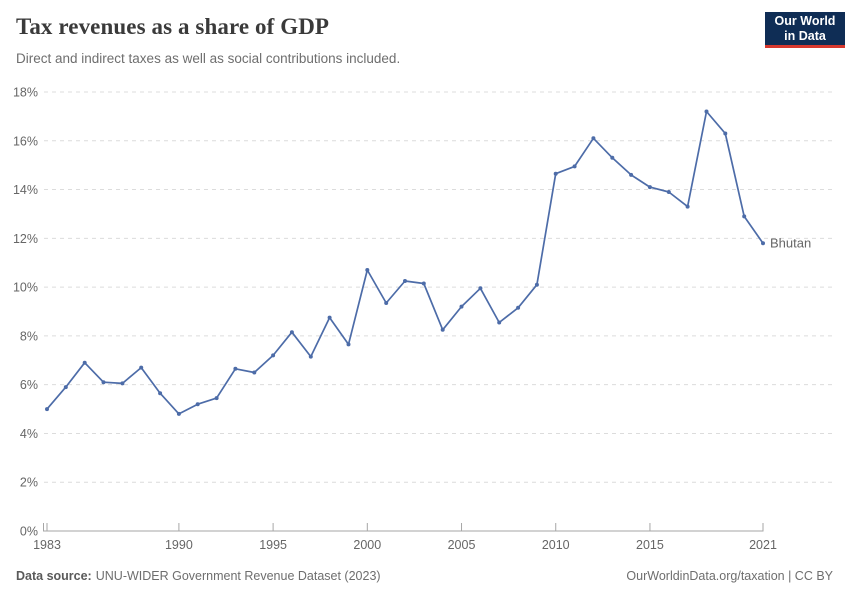 The height and width of the screenshot is (600, 850). Describe the element at coordinates (729, 576) in the screenshot. I see `footer-credit-link: OurWorldinData.org/taxation | CC BY` at that location.